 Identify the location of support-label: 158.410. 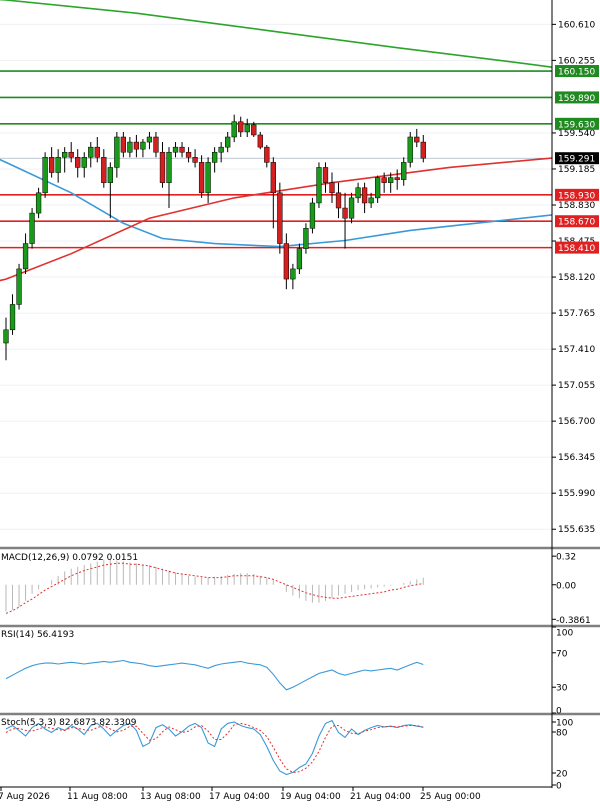
(576, 249).